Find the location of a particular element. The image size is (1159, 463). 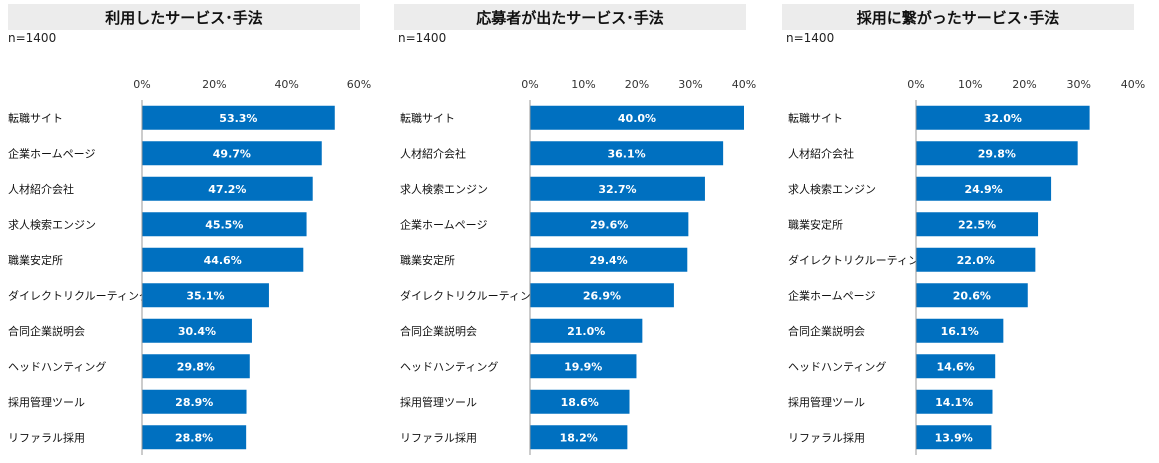

x-tick-label: 60% is located at coordinates (359, 84).